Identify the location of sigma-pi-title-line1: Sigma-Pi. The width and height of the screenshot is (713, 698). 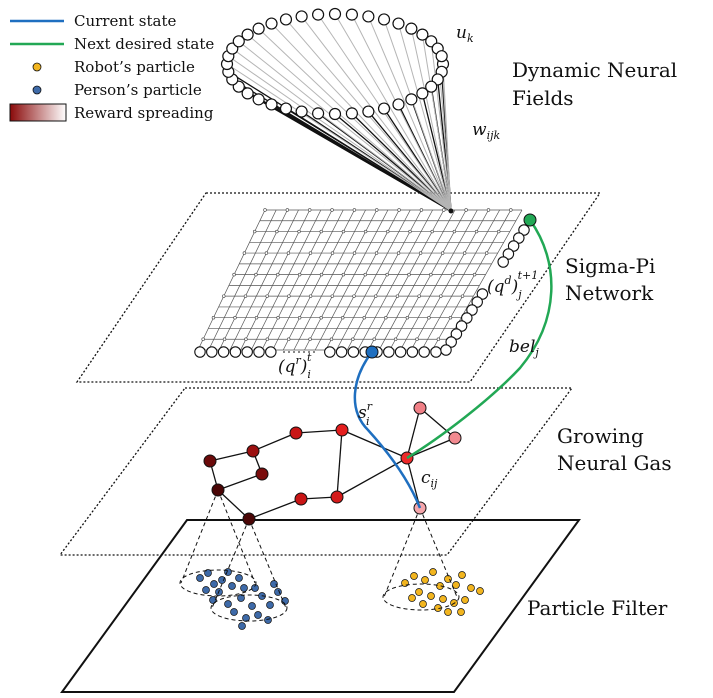
(610, 266).